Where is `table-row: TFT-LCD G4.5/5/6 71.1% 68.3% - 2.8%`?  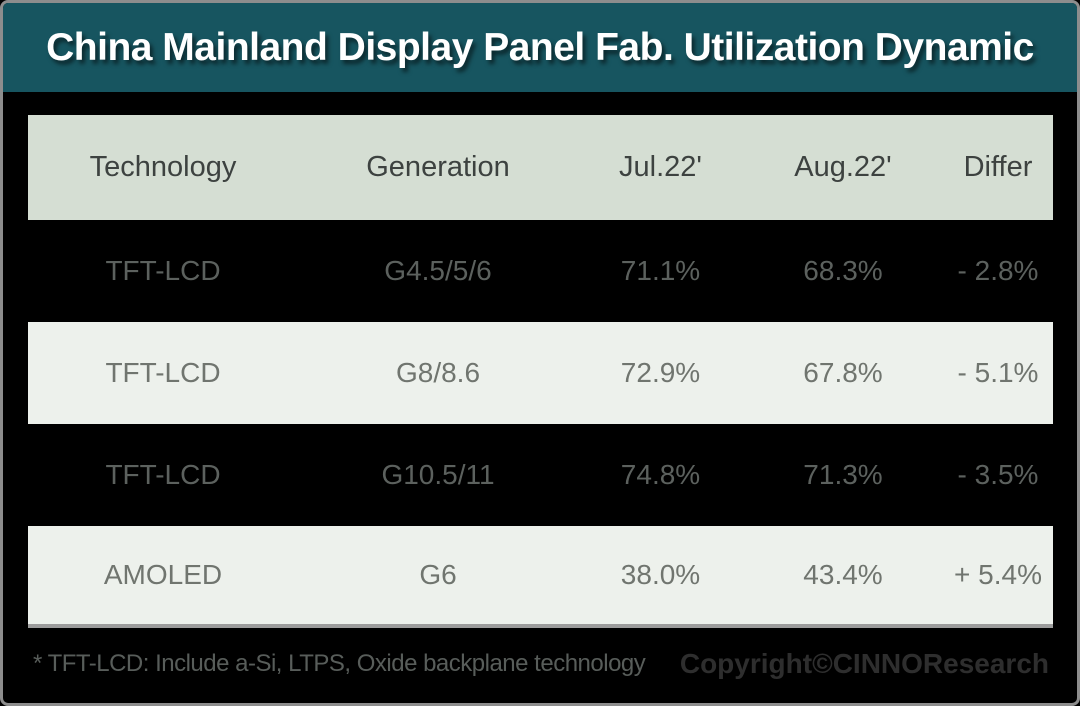 table-row: TFT-LCD G4.5/5/6 71.1% 68.3% - 2.8% is located at coordinates (540, 271).